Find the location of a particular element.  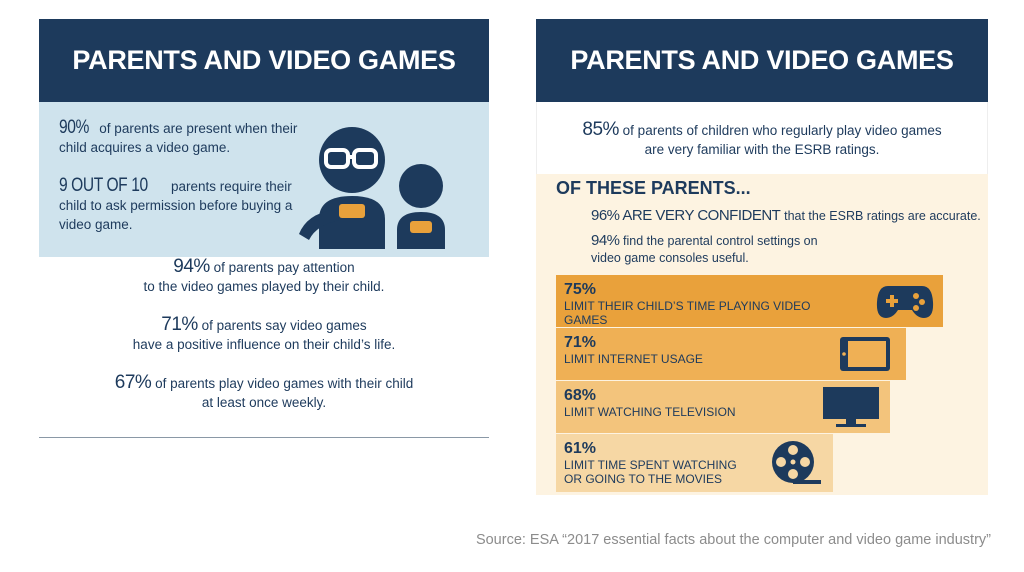

bar-limit-movies-label-line2: OR GOING TO THE MOVIES is located at coordinates (643, 479).